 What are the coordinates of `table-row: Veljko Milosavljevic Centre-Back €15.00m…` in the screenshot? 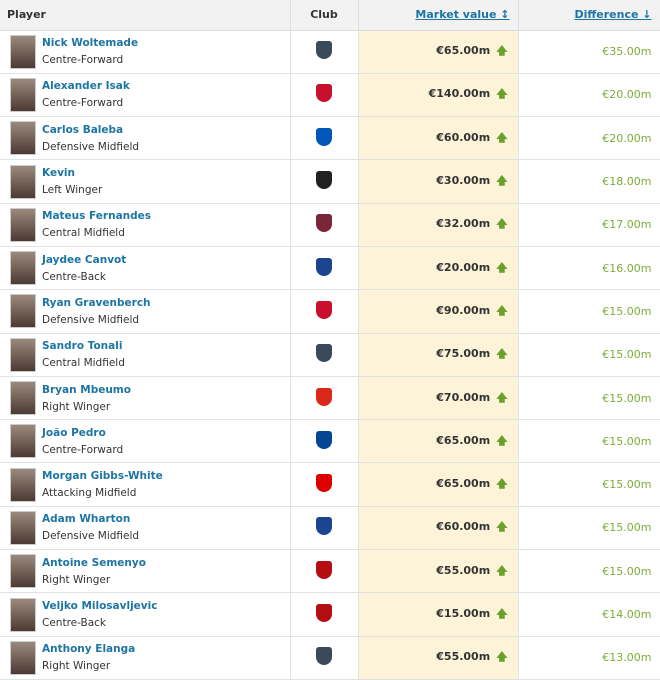 It's located at (330, 614).